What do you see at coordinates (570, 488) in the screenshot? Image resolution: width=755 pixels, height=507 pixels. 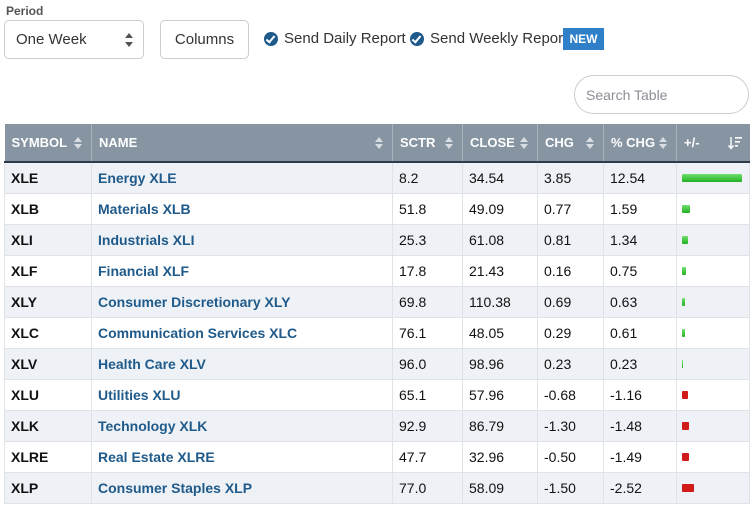 I see `chg-cell: -1.50` at bounding box center [570, 488].